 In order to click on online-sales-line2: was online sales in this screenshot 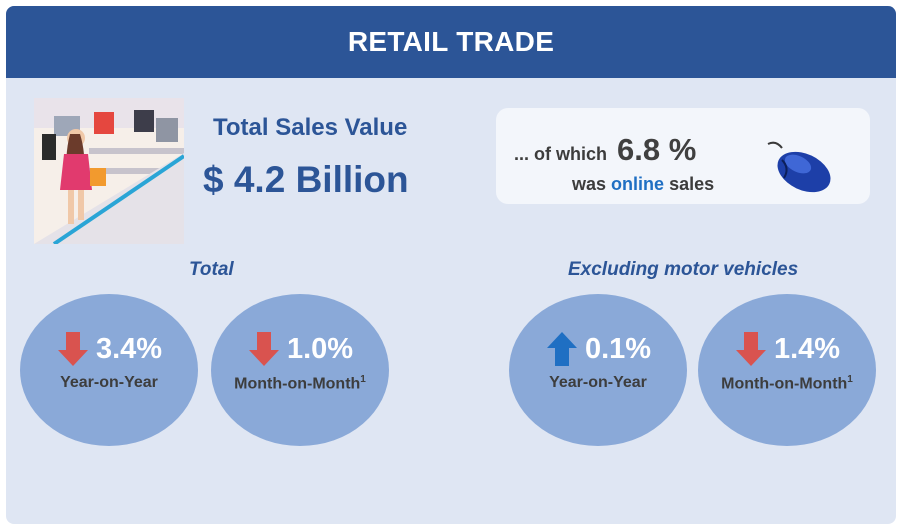, I will do `click(643, 184)`.